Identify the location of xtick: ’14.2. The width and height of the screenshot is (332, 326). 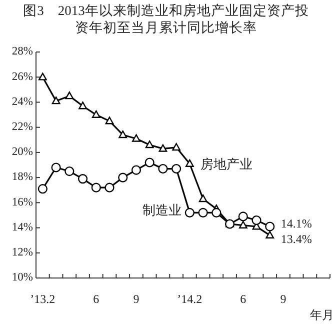
(189, 299).